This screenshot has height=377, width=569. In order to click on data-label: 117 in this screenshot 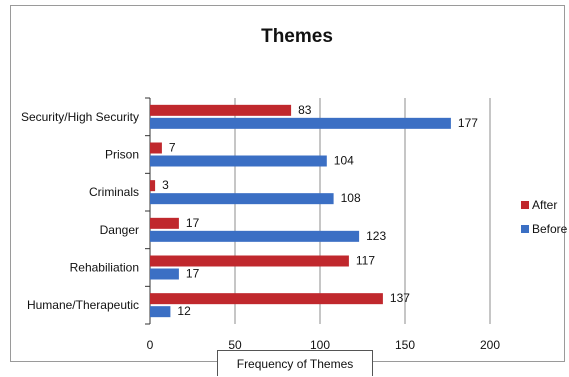, I will do `click(365, 261)`.